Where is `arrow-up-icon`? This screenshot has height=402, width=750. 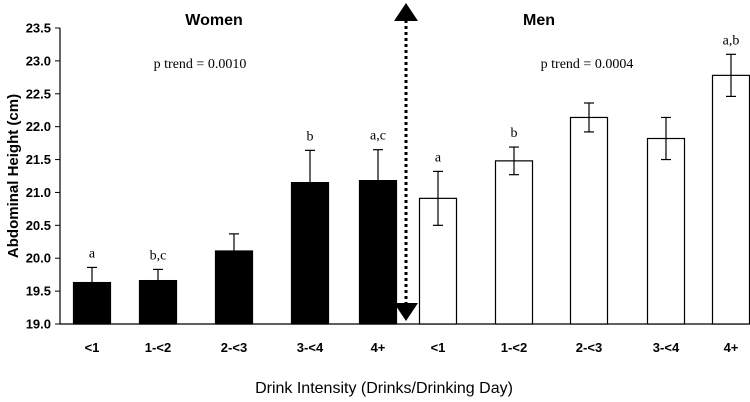 arrow-up-icon is located at coordinates (406, 12).